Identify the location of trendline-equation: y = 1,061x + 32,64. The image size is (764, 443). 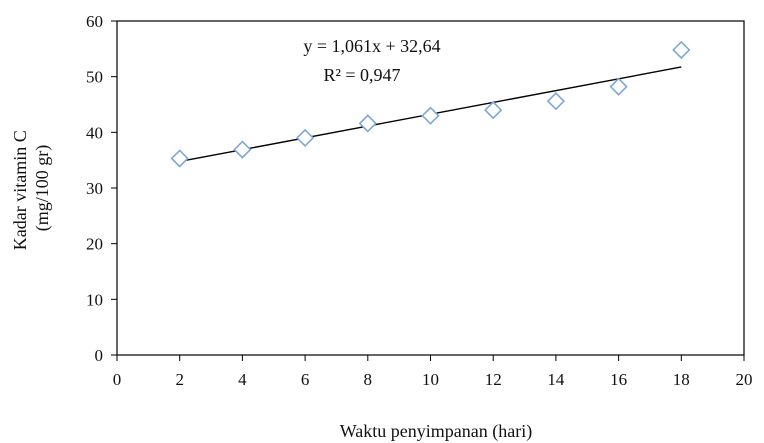
(371, 46).